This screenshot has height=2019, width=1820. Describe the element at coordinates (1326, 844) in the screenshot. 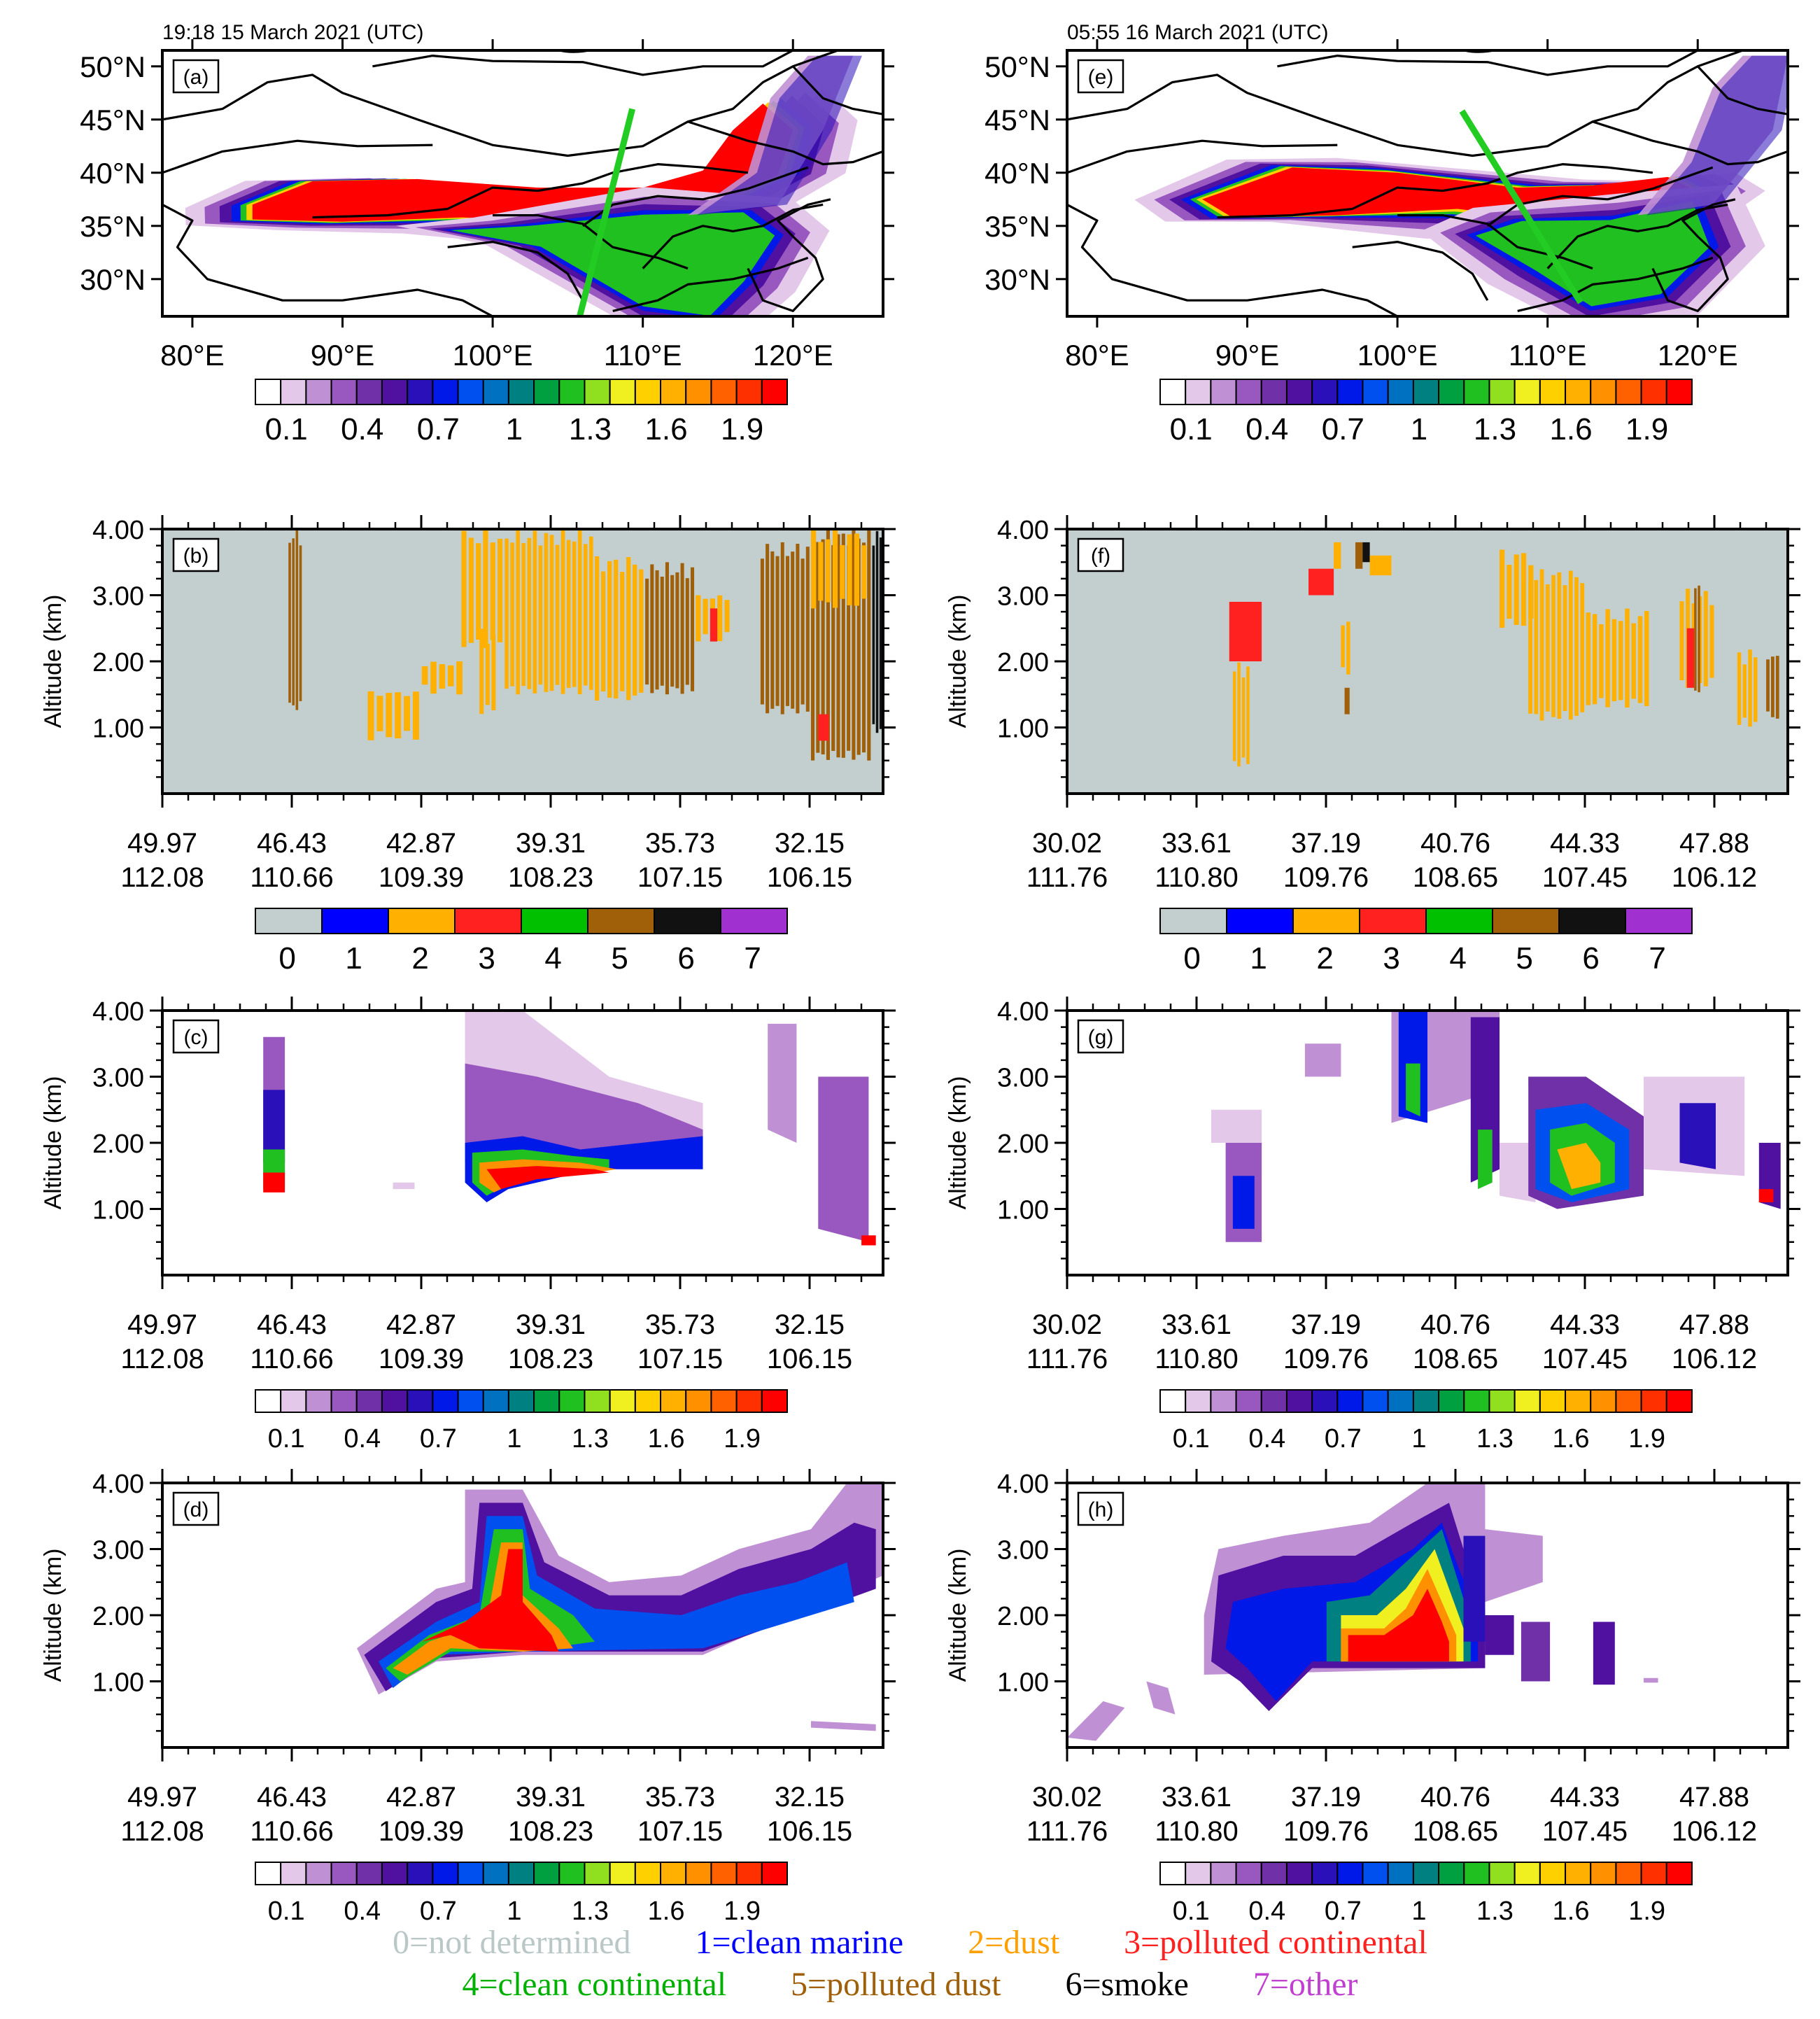

I see `xtick-label-lat-f: 37.19` at that location.